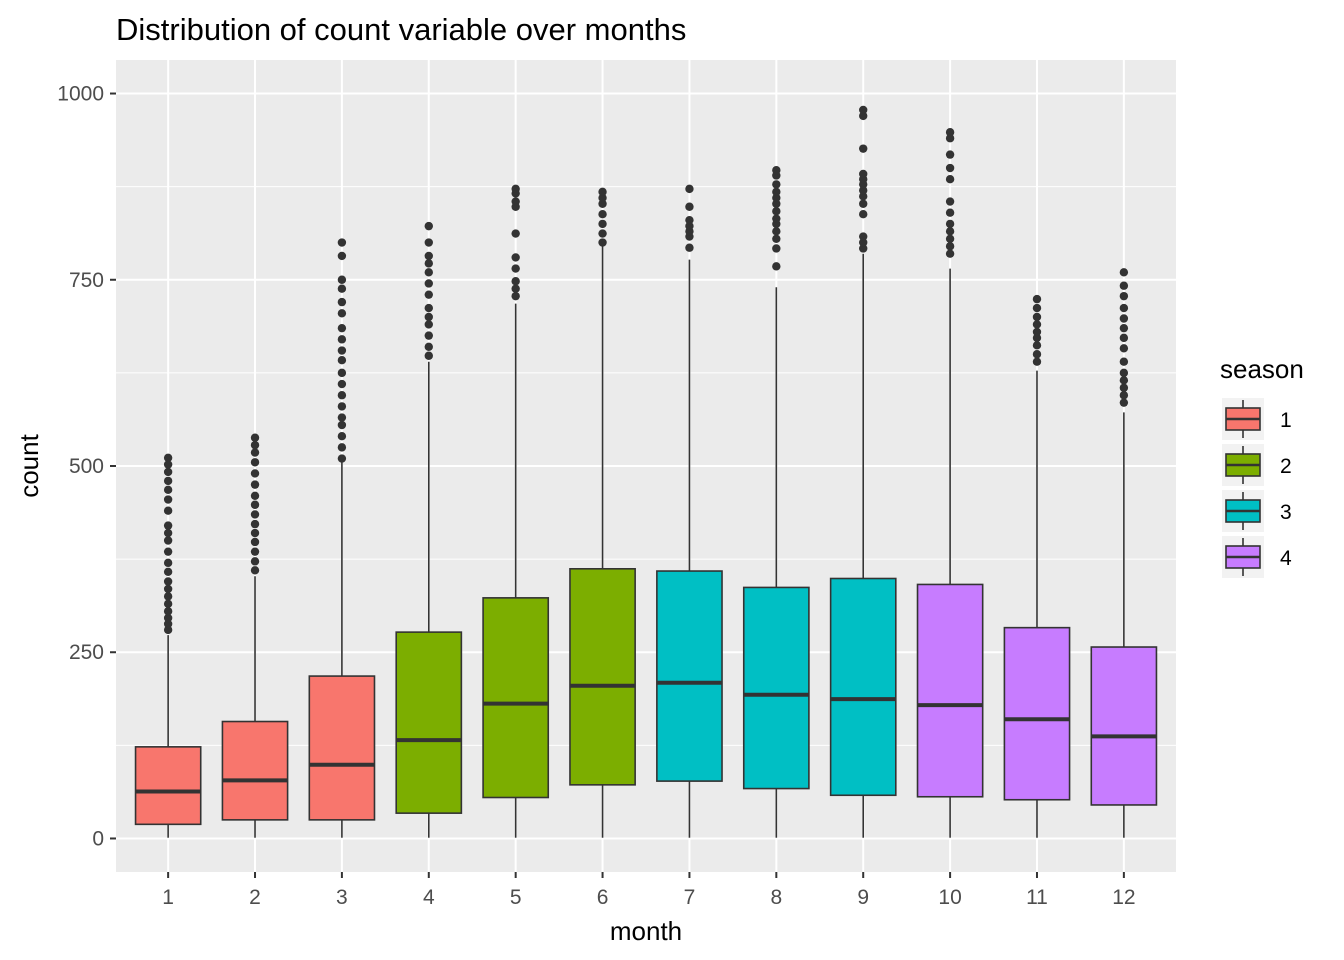 The width and height of the screenshot is (1344, 960). What do you see at coordinates (86, 280) in the screenshot?
I see `y-tick-label: 750` at bounding box center [86, 280].